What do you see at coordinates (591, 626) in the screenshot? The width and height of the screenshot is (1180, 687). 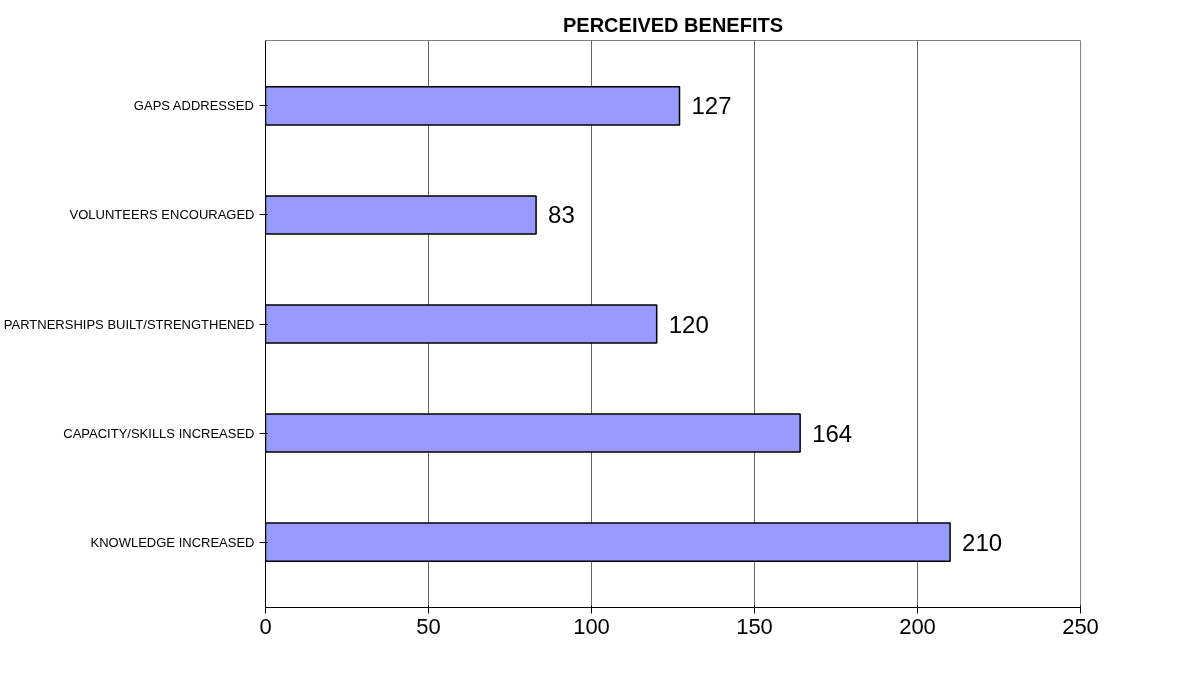 I see `x-tick-label: 100` at bounding box center [591, 626].